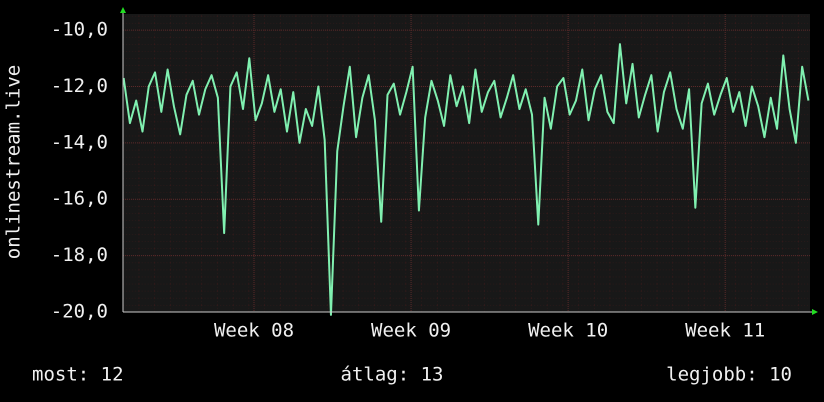 Image resolution: width=824 pixels, height=402 pixels. What do you see at coordinates (78, 375) in the screenshot?
I see `stat-current: most: 12` at bounding box center [78, 375].